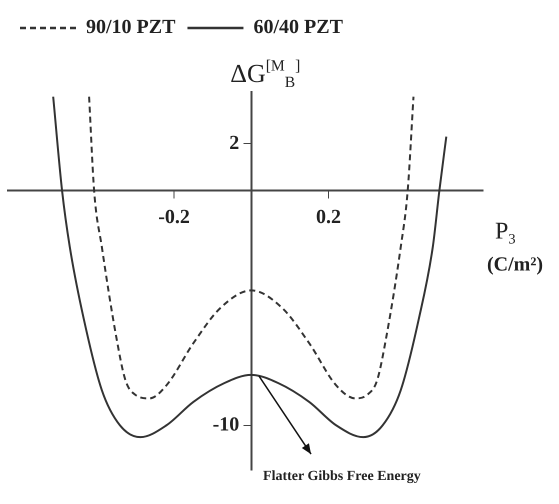 The width and height of the screenshot is (559, 504). I want to click on annotation: Flatter Gibbs Free Energy, so click(342, 476).